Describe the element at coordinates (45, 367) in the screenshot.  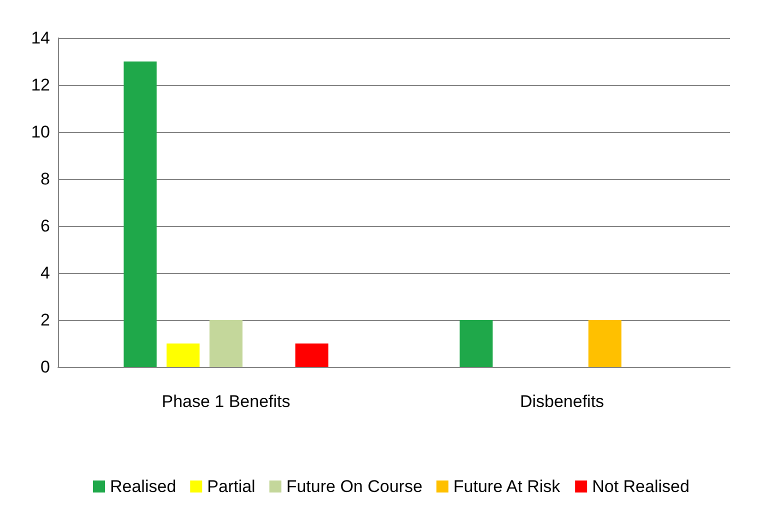
I see `y-tick-label: 0` at that location.